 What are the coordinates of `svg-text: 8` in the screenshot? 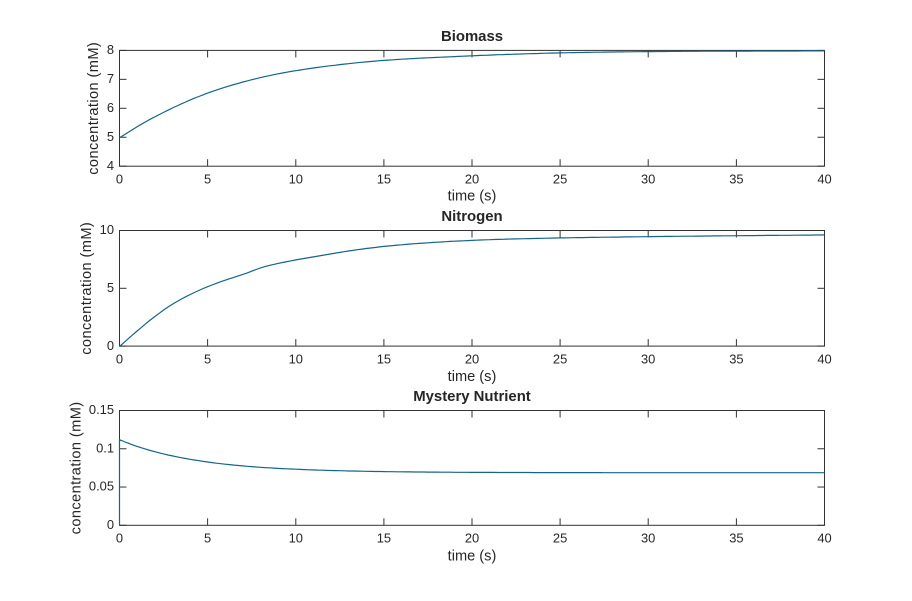 It's located at (110, 49).